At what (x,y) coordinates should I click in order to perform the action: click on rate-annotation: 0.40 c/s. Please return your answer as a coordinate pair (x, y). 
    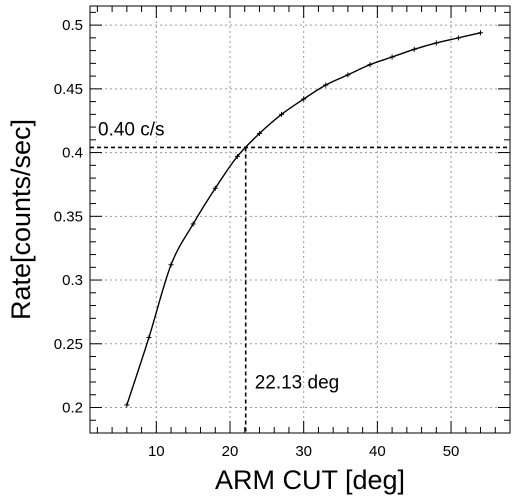
    Looking at the image, I should click on (131, 129).